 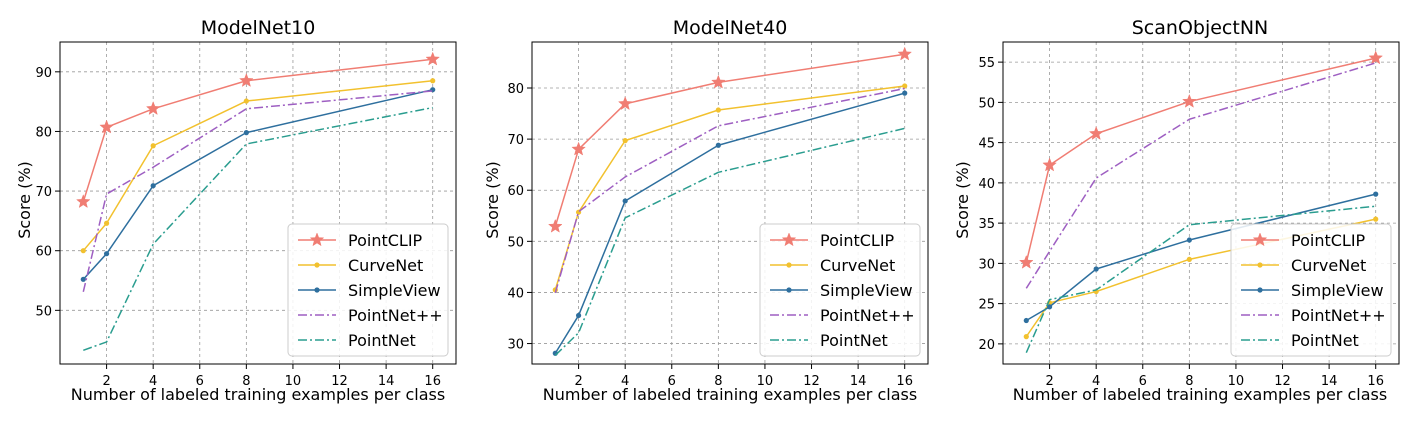 What do you see at coordinates (43, 132) in the screenshot?
I see `y-tick-label: 80` at bounding box center [43, 132].